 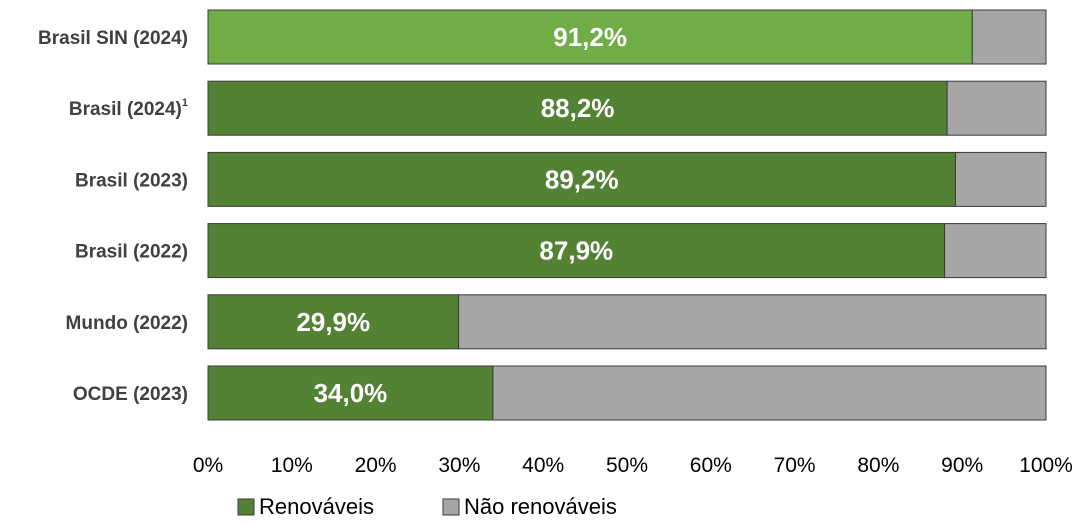 I want to click on data-label: 89,2%, so click(x=582, y=179).